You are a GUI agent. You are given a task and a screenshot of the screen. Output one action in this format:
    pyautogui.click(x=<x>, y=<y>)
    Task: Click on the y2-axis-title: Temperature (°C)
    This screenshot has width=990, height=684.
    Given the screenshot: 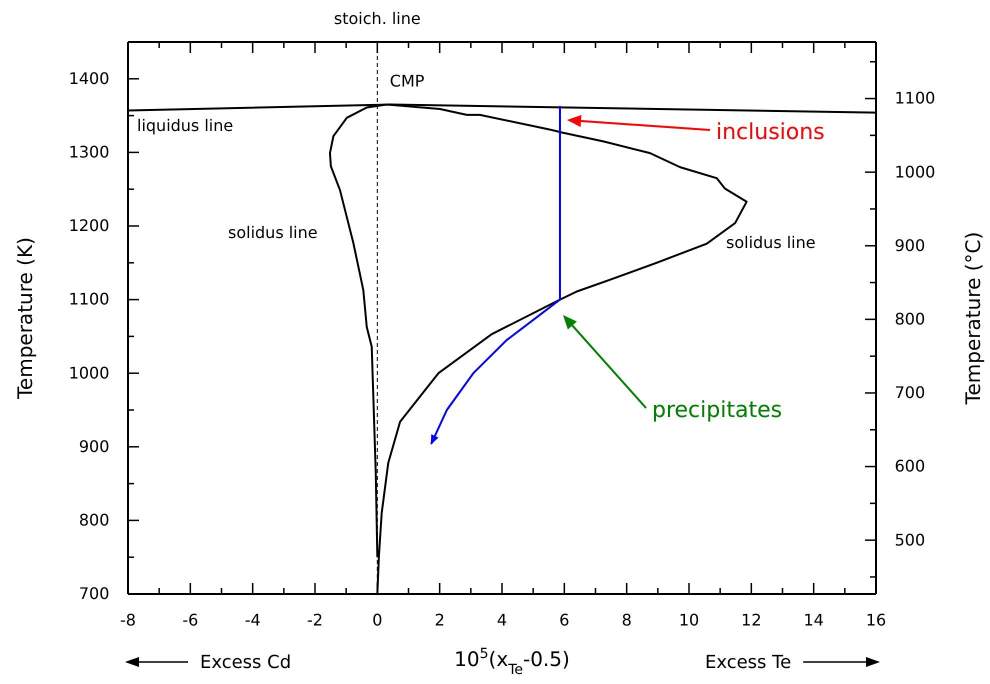 What is the action you would take?
    pyautogui.click(x=973, y=319)
    